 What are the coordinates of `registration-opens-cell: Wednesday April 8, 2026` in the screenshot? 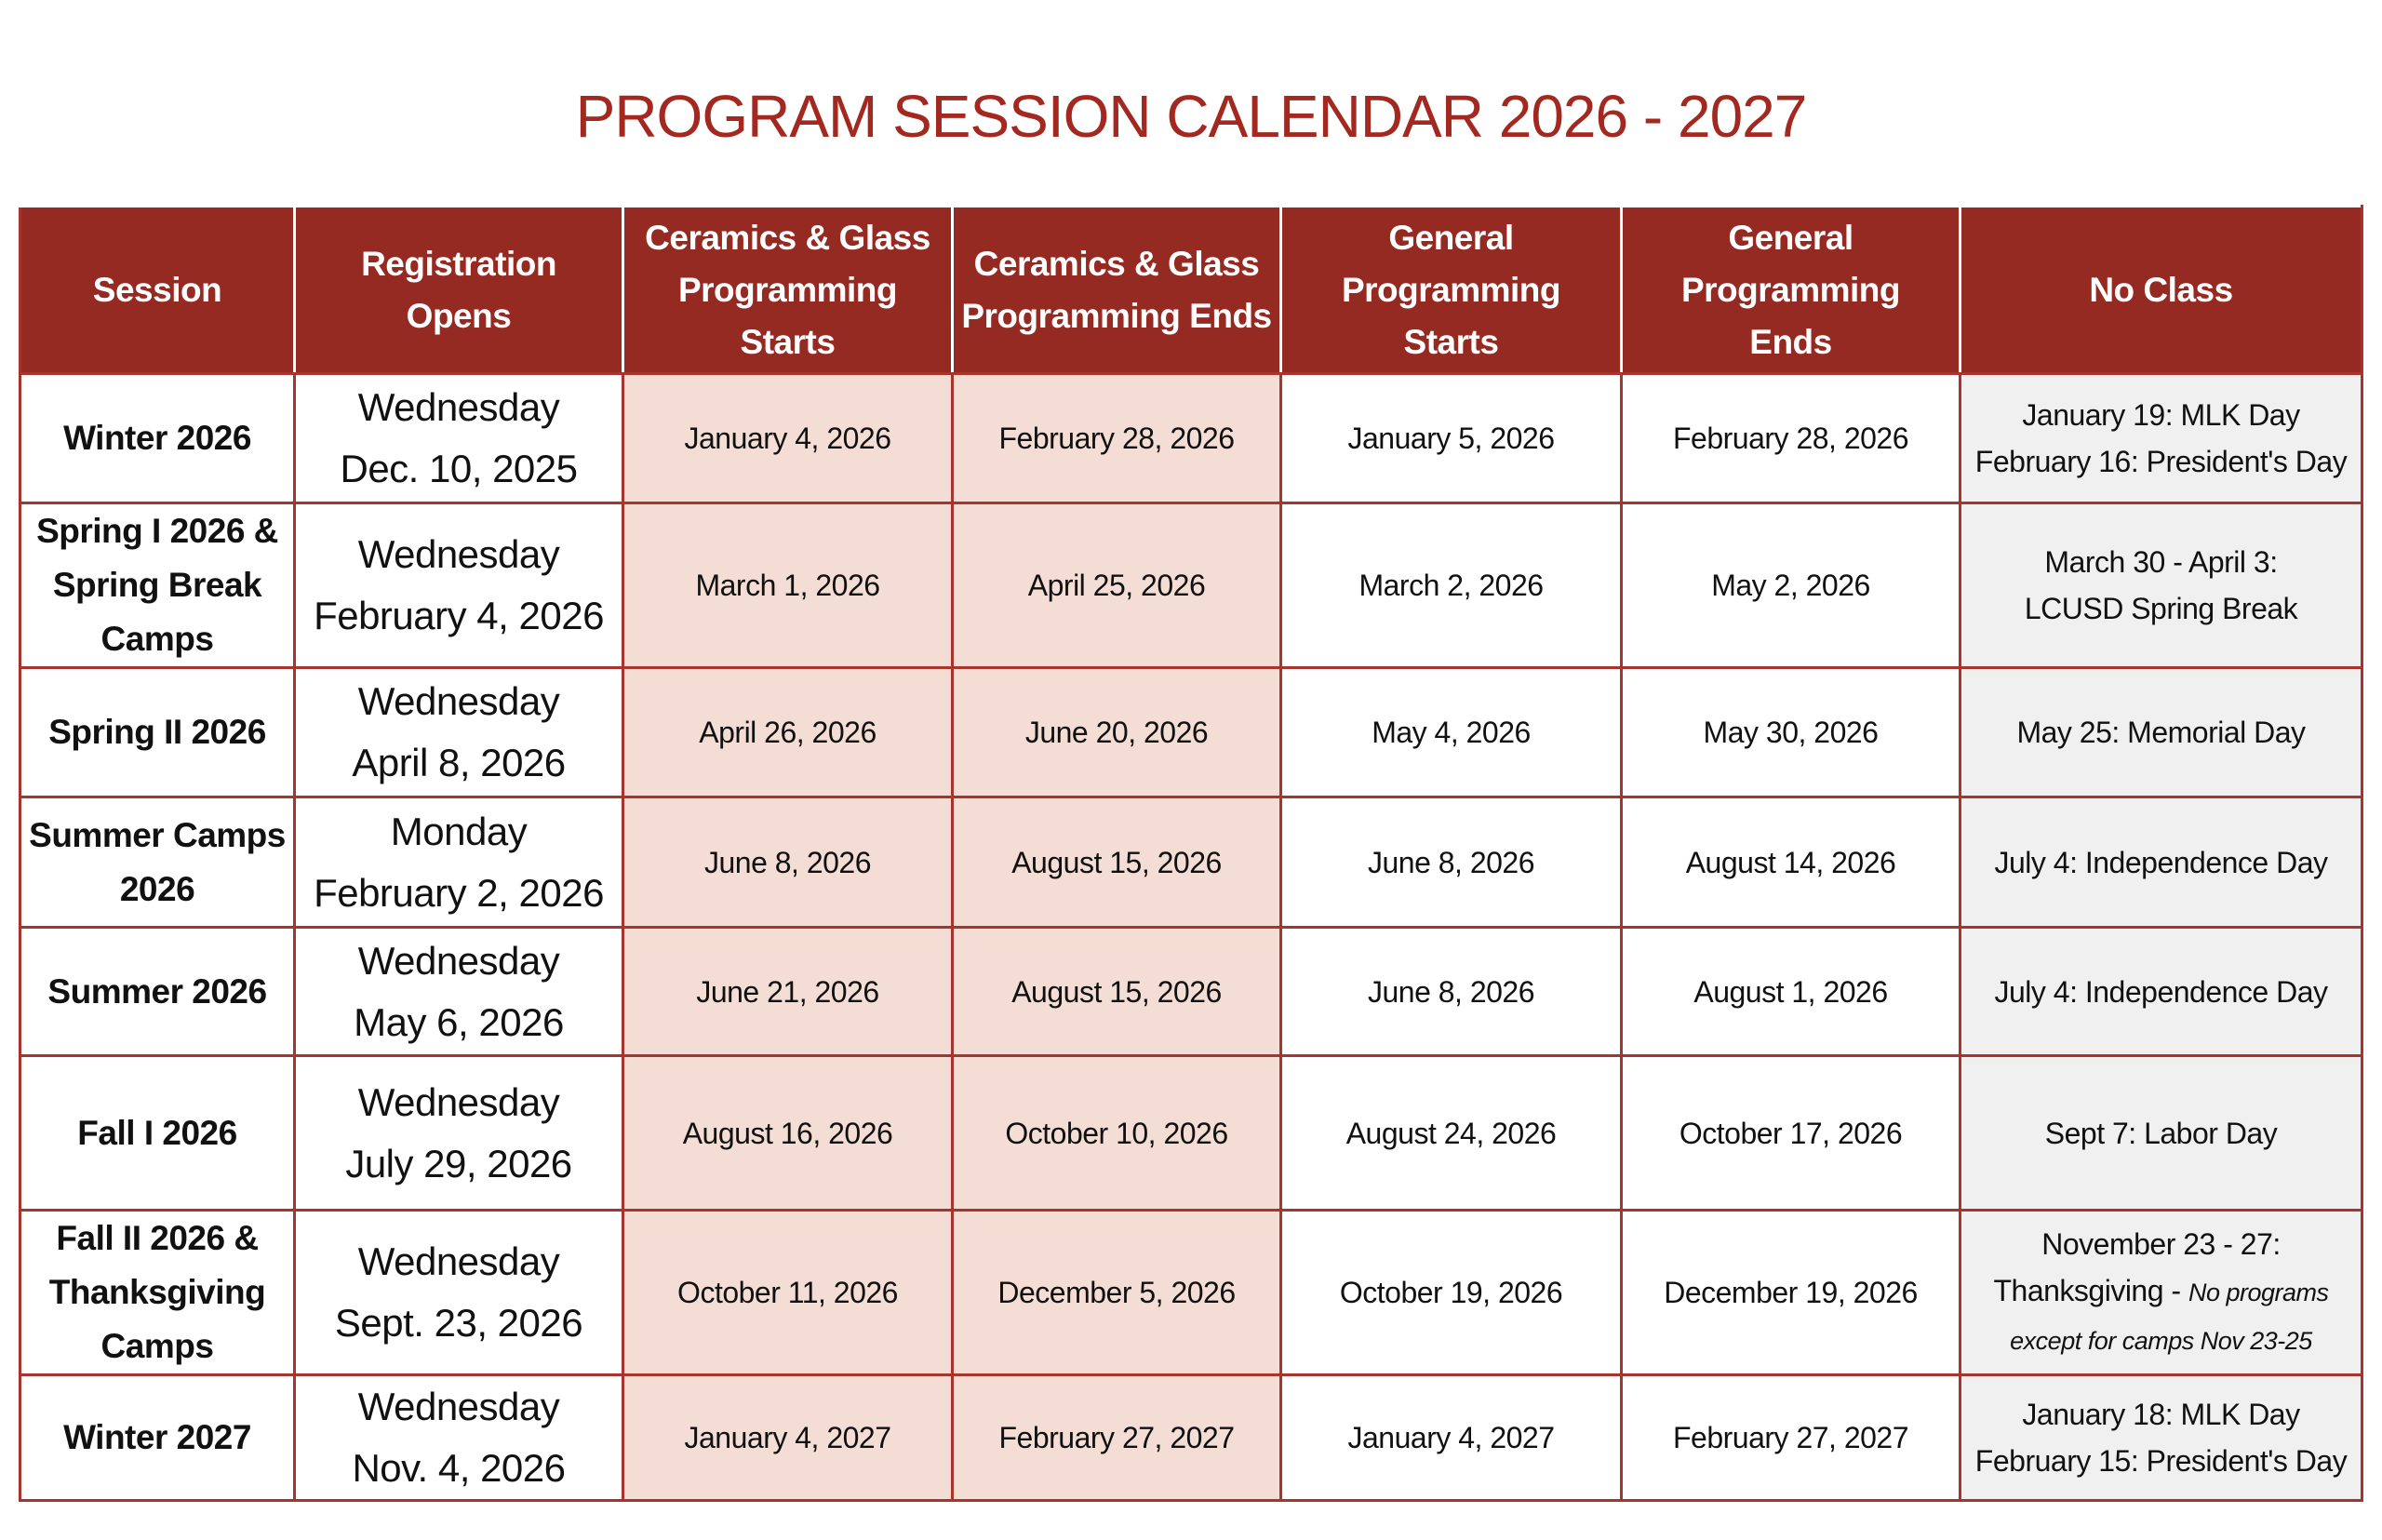 It's located at (458, 732).